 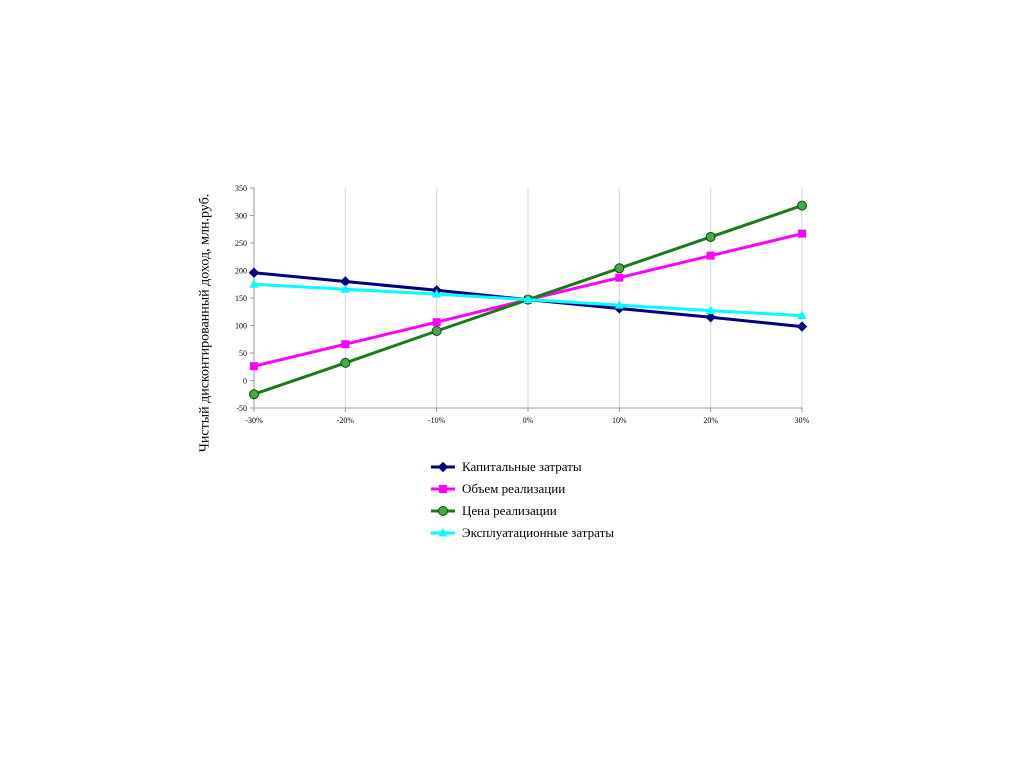 What do you see at coordinates (528, 420) in the screenshot?
I see `x-tick-label: 0%` at bounding box center [528, 420].